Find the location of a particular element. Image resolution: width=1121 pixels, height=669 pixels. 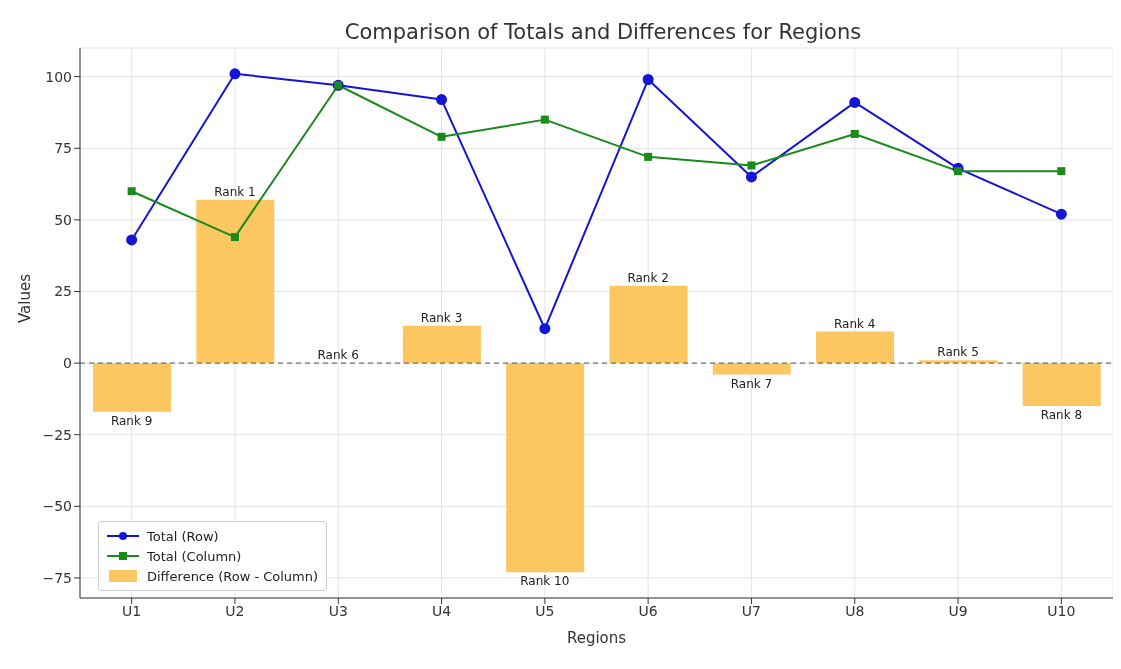

data-label: Rank 10 is located at coordinates (545, 581).